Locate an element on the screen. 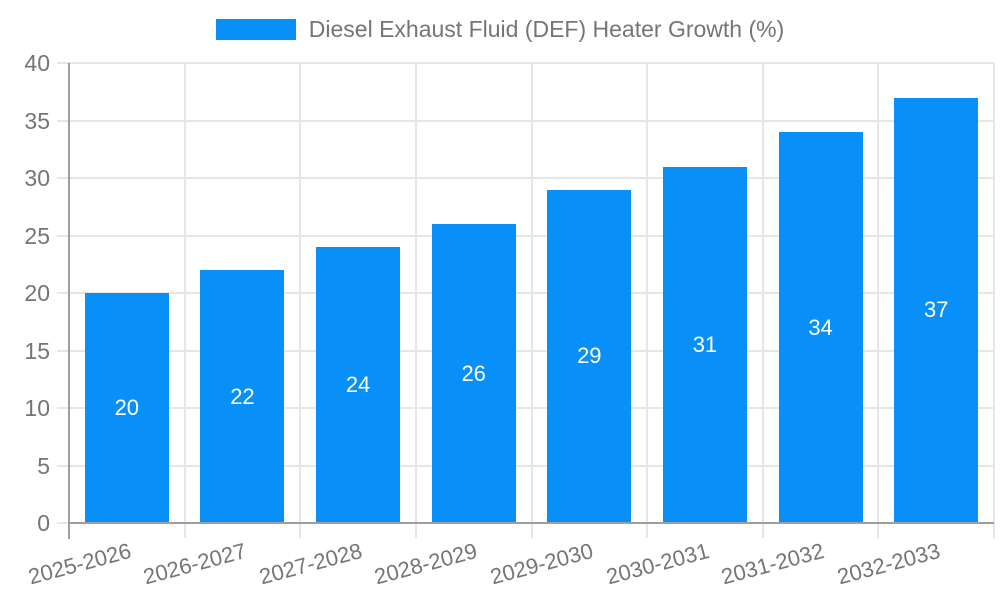 The width and height of the screenshot is (1000, 600). bar-value-label: 22 is located at coordinates (242, 396).